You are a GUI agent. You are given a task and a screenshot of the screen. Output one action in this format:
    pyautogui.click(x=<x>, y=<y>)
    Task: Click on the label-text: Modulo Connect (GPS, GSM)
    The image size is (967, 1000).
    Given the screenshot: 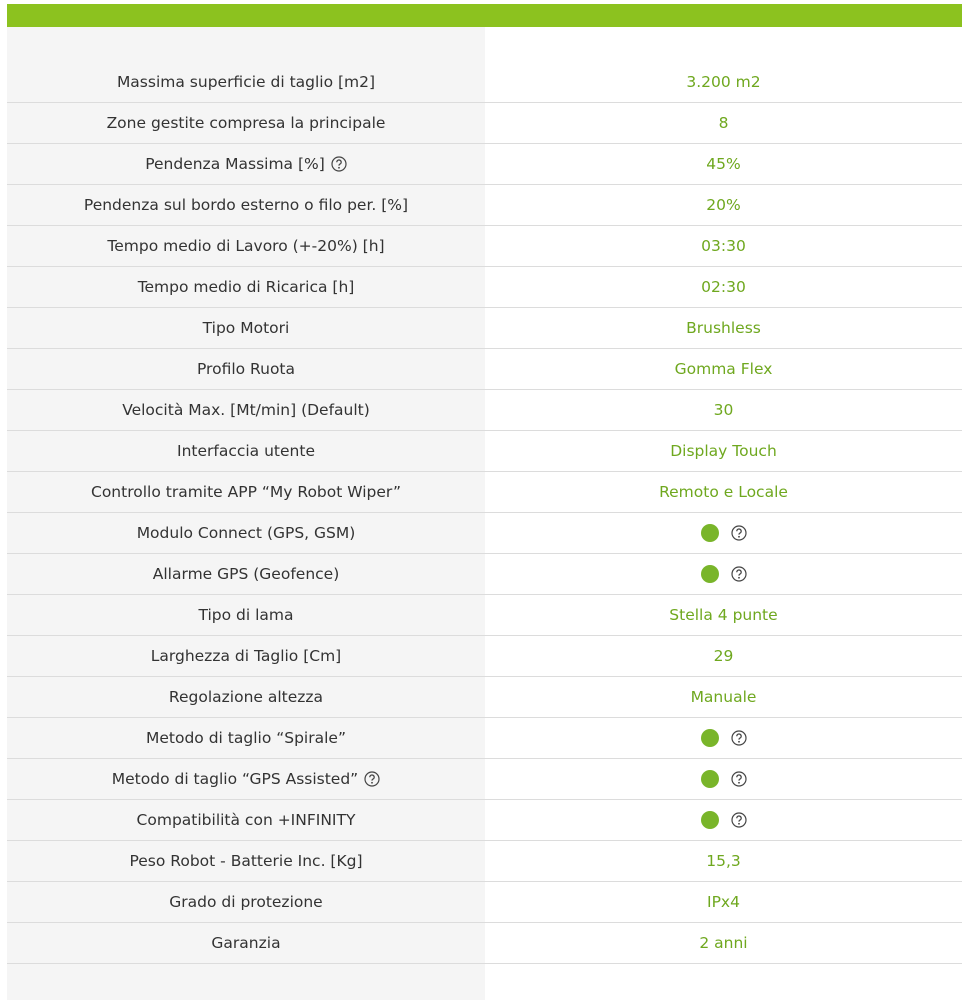 What is the action you would take?
    pyautogui.click(x=246, y=533)
    